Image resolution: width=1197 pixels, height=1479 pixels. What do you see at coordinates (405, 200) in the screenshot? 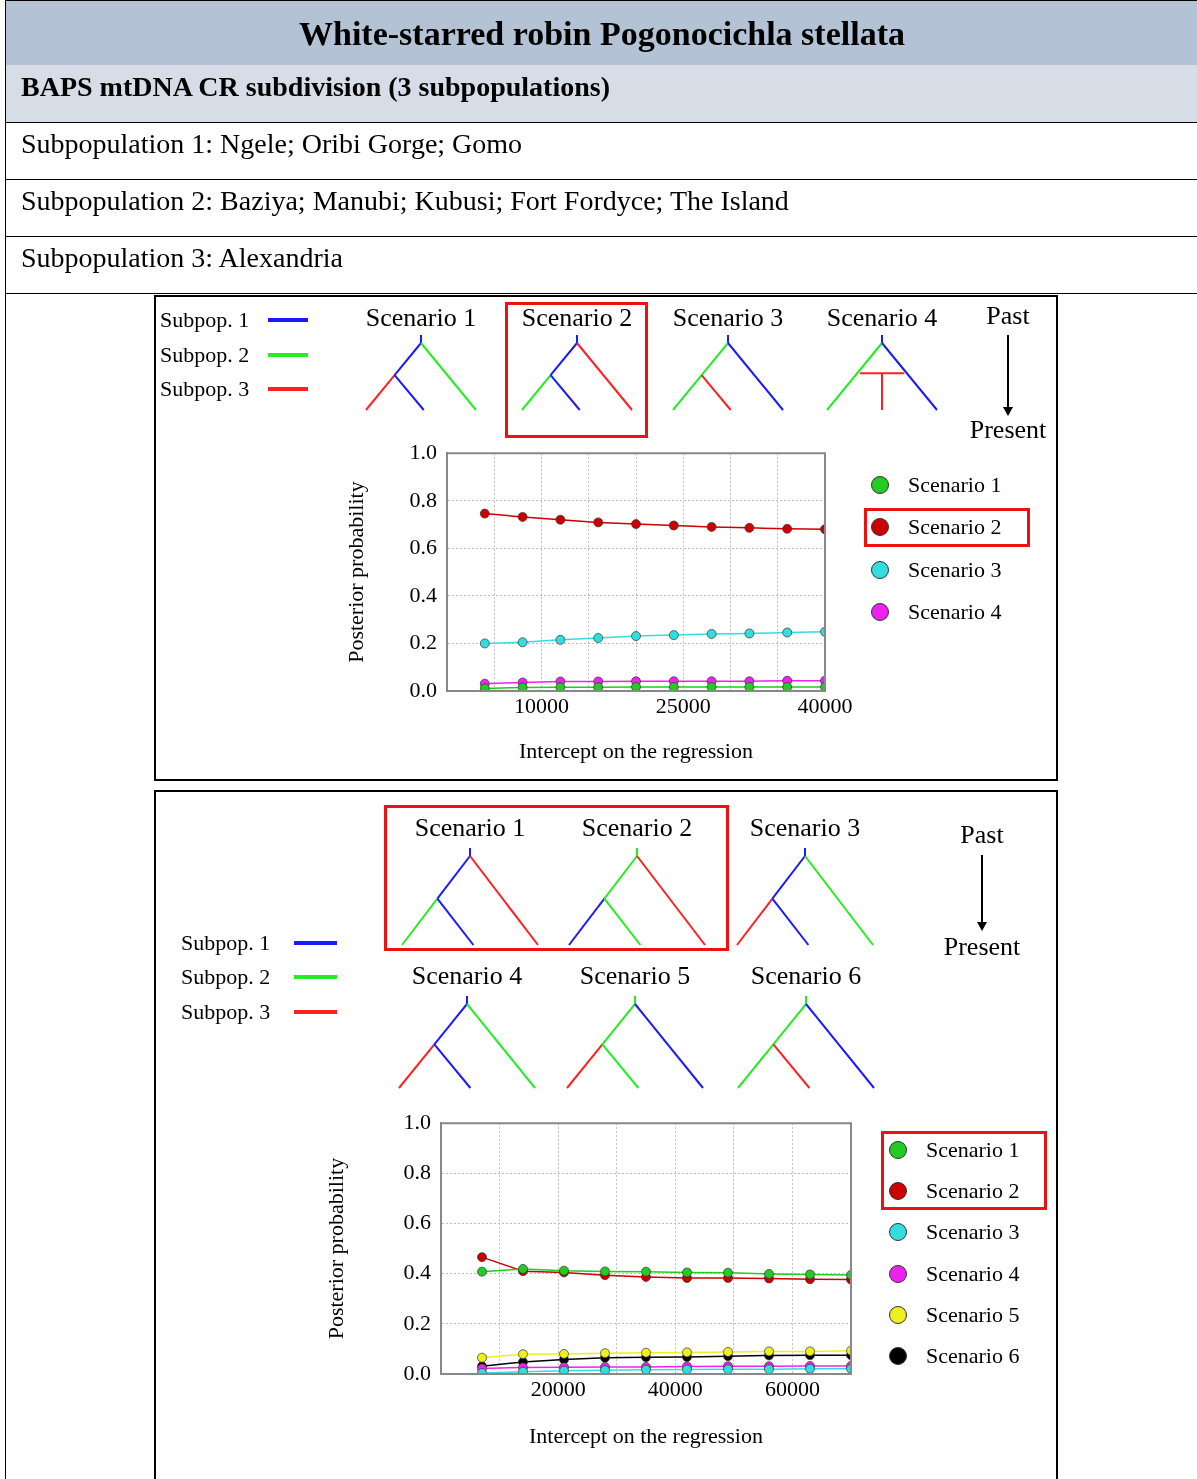
I see `text: Subpopulation 2: Baziya; Manubi; Kubusi; Fort Fordyce; The Island` at bounding box center [405, 200].